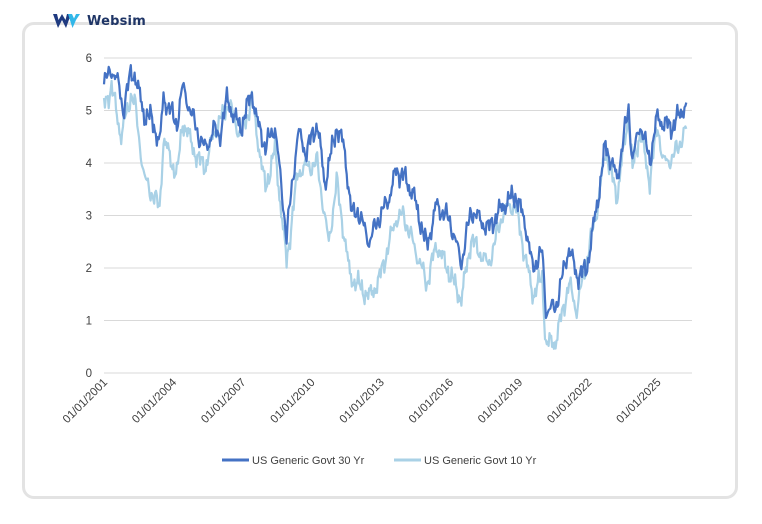 This screenshot has width=762, height=524. I want to click on legend-label: US Generic Govt 10 Yr, so click(480, 461).